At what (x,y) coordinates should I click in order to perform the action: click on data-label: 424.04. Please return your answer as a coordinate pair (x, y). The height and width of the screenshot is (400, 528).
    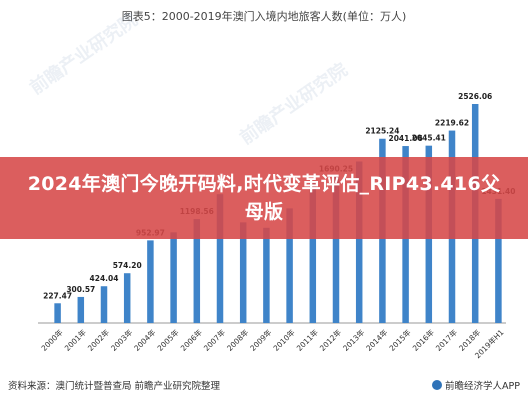
    Looking at the image, I should click on (104, 278).